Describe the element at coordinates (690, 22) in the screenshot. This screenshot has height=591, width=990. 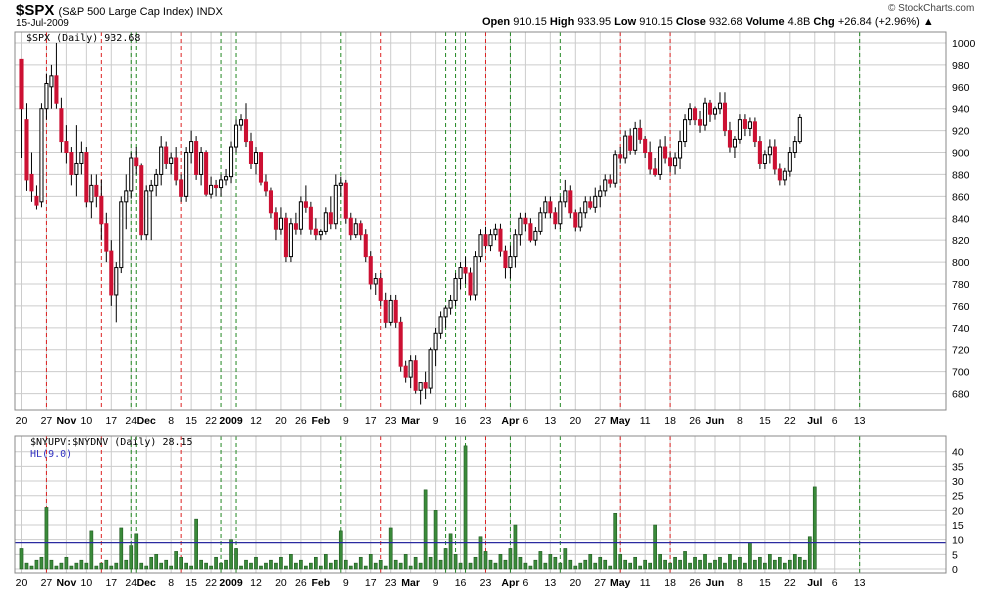
I see `close-label: Close` at that location.